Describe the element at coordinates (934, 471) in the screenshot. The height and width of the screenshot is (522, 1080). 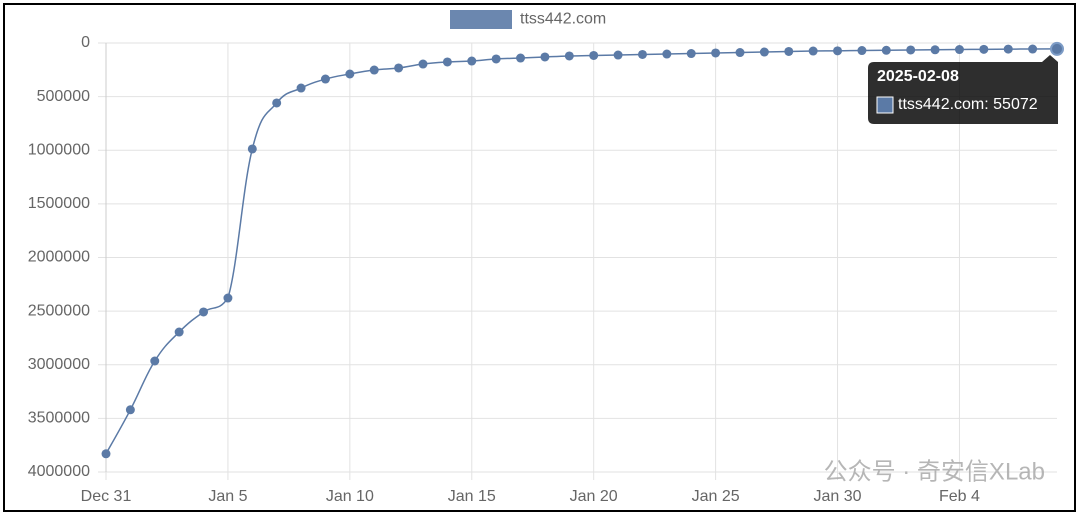
I see `watermark: 公众号 · 奇安信XLab` at that location.